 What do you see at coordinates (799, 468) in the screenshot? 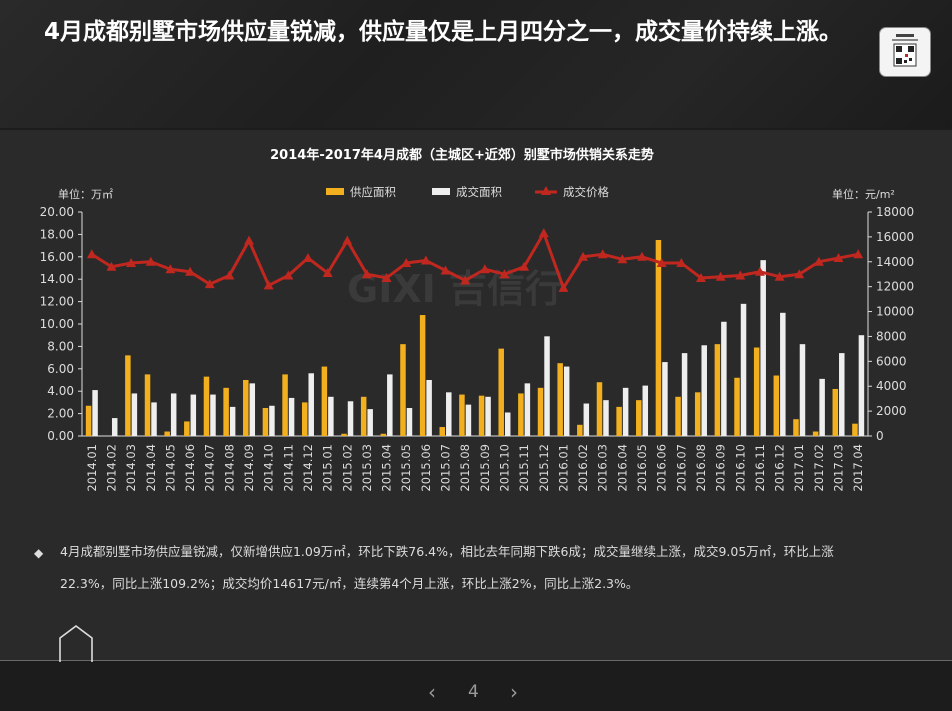
I see `x-tick-label: 2017.01` at bounding box center [799, 468].